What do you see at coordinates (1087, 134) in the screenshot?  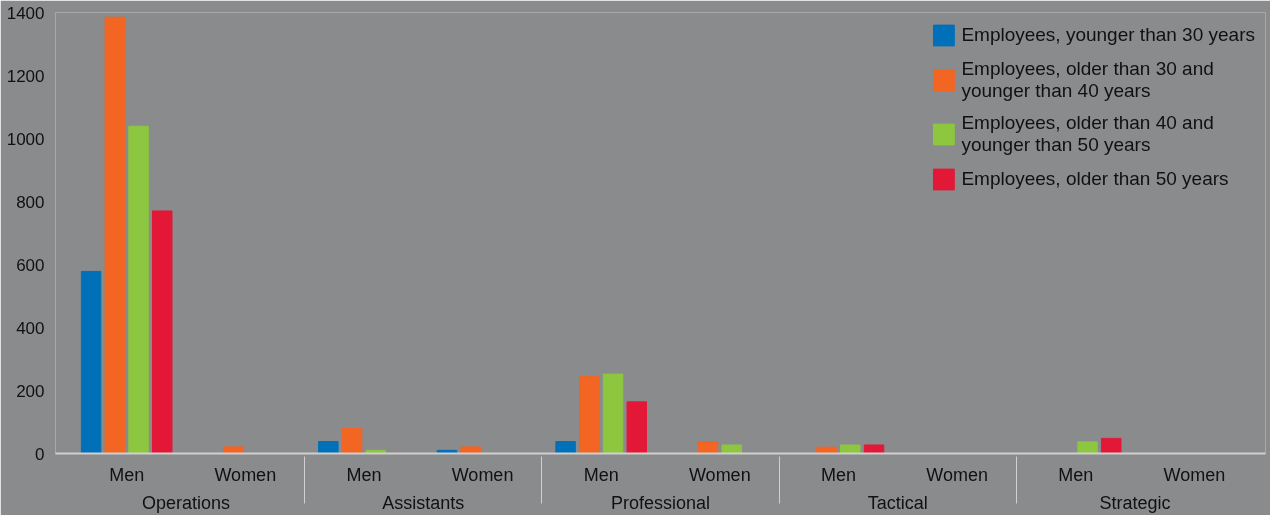 I see `legend-label: Employees, older than 40 and younger than 50 years` at bounding box center [1087, 134].